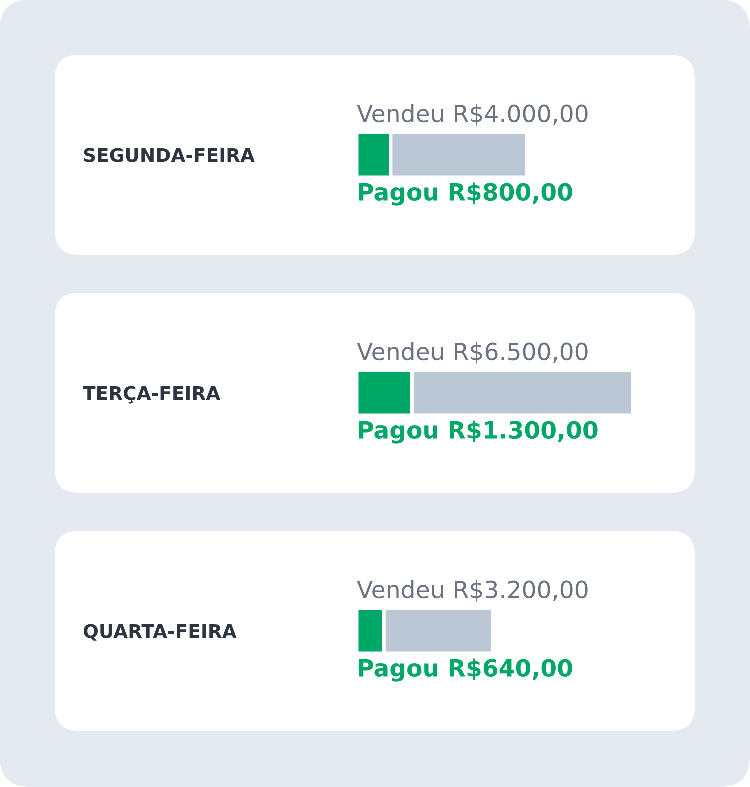 Image resolution: width=750 pixels, height=787 pixels. Describe the element at coordinates (472, 353) in the screenshot. I see `total-label: Vendeu R$6.500,00` at that location.